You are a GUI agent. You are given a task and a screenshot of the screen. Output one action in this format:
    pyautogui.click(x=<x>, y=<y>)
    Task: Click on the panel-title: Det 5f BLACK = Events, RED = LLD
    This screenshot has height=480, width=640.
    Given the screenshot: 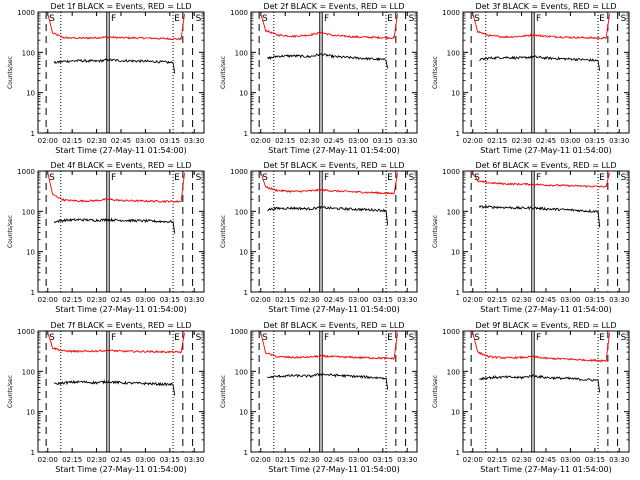 What is the action you would take?
    pyautogui.click(x=333, y=165)
    